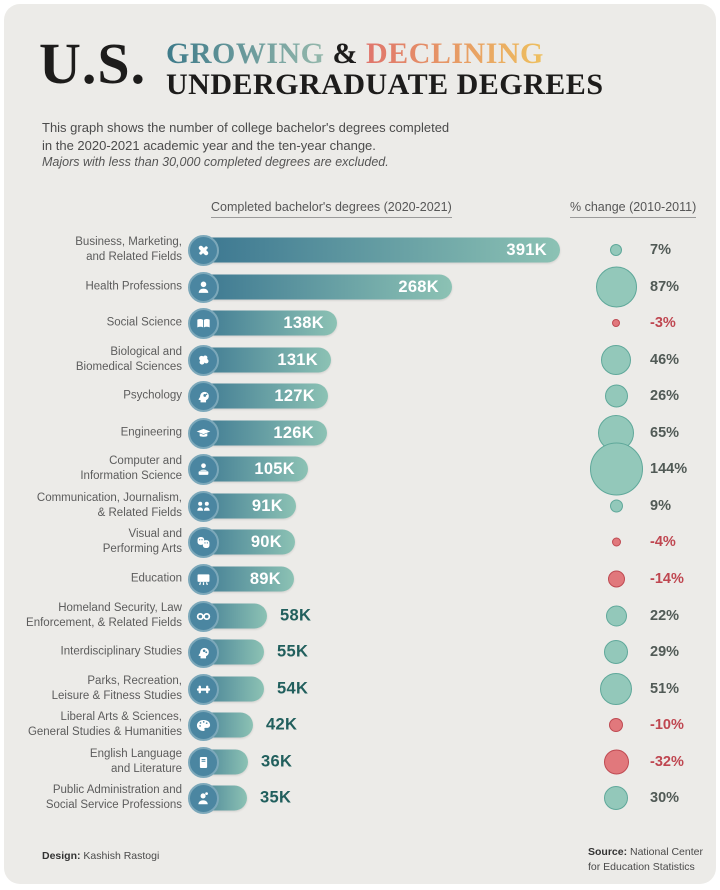  I want to click on health-person-icon, so click(203, 287).